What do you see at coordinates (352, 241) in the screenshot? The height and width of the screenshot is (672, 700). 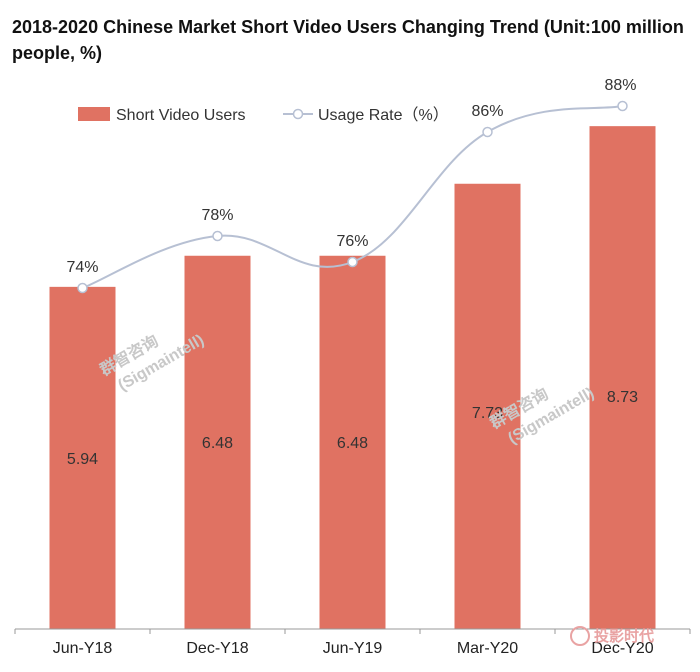 I see `usage-rate-label: 76%` at bounding box center [352, 241].